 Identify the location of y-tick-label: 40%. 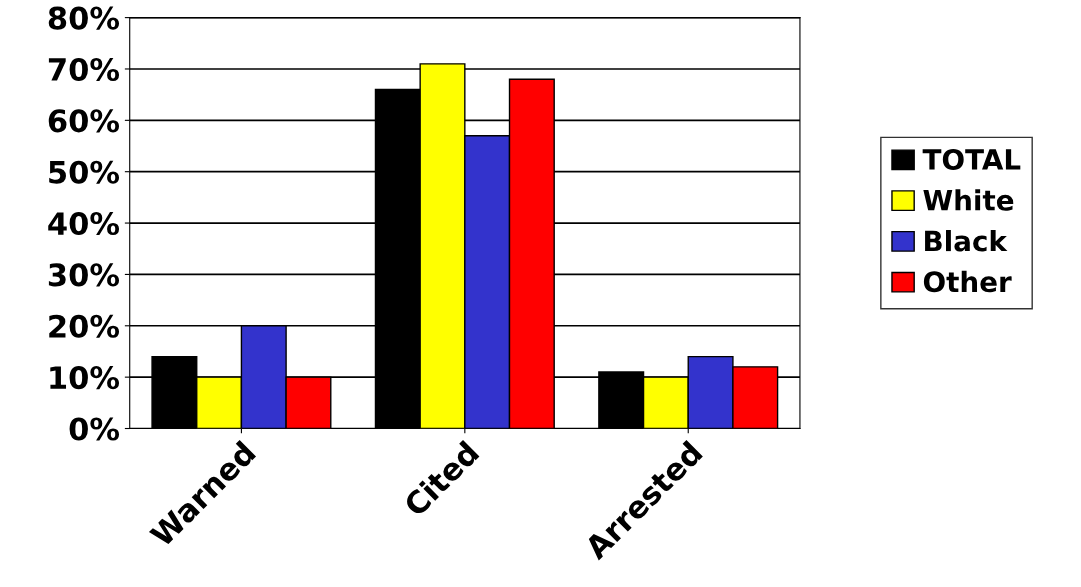
(84, 223).